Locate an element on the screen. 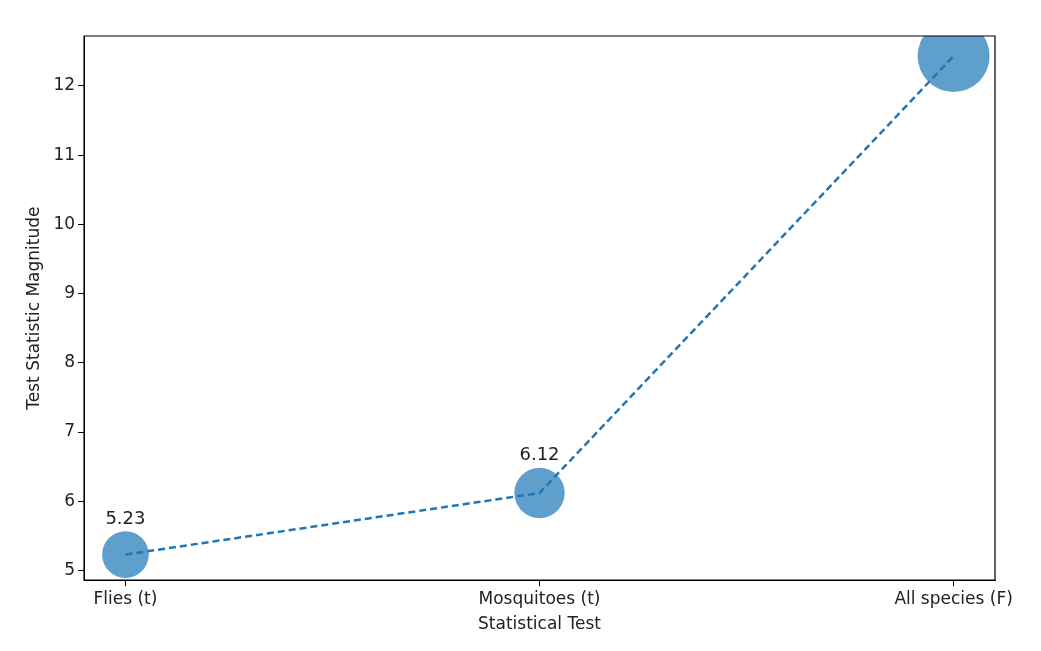  y-axis-title: Test Statistic Magnitude is located at coordinates (32, 308).